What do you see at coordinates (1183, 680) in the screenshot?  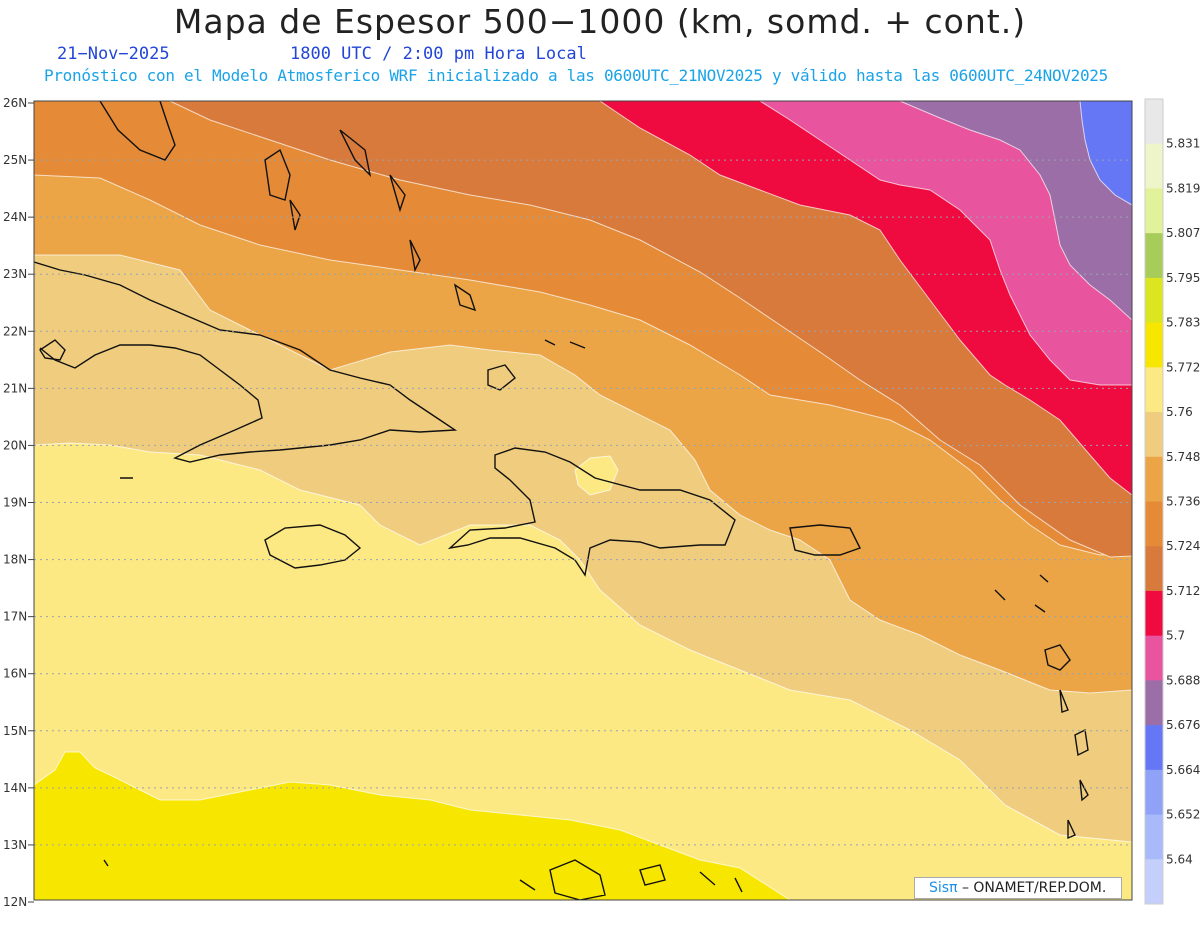 I see `colorbar-label: 5.688` at bounding box center [1183, 680].